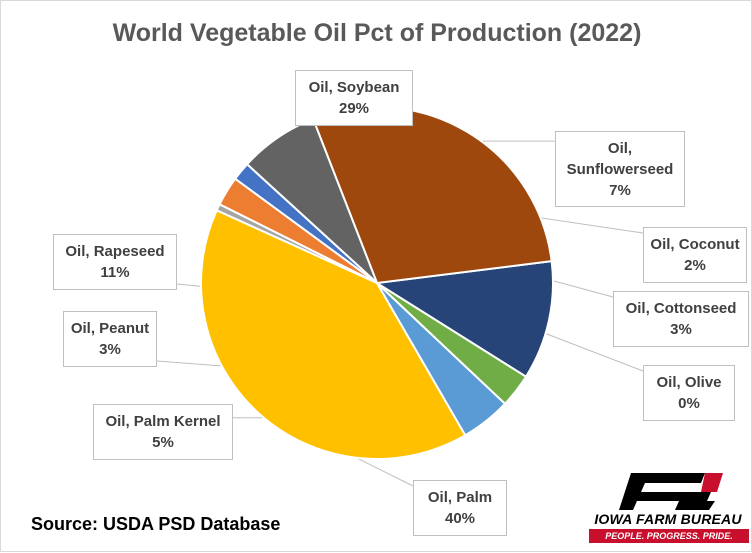 The height and width of the screenshot is (553, 752). I want to click on data-label-oil-rapeseed: Oil, Rapeseed 11%, so click(115, 262).